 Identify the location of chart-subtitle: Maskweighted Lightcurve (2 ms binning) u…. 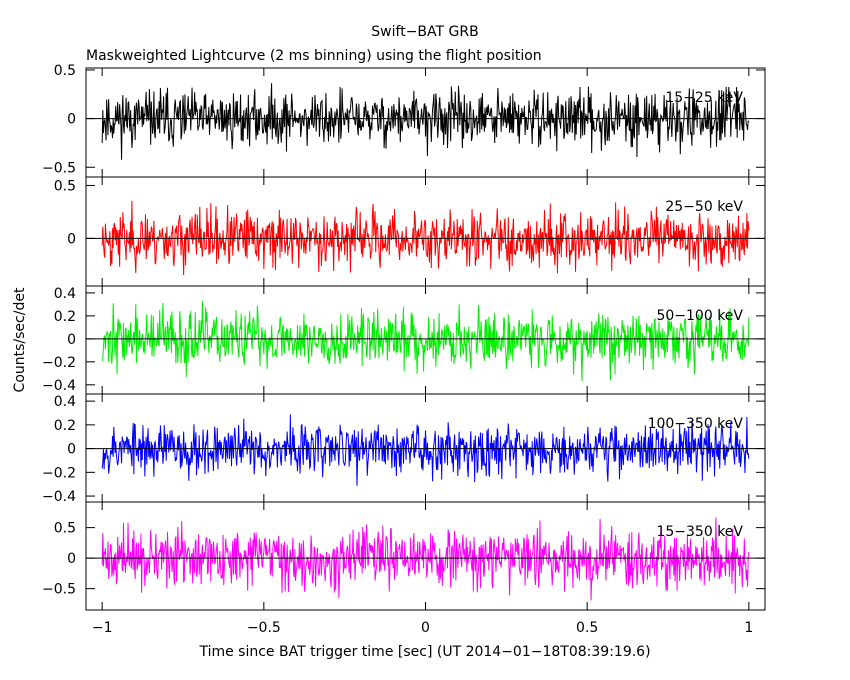
(314, 56).